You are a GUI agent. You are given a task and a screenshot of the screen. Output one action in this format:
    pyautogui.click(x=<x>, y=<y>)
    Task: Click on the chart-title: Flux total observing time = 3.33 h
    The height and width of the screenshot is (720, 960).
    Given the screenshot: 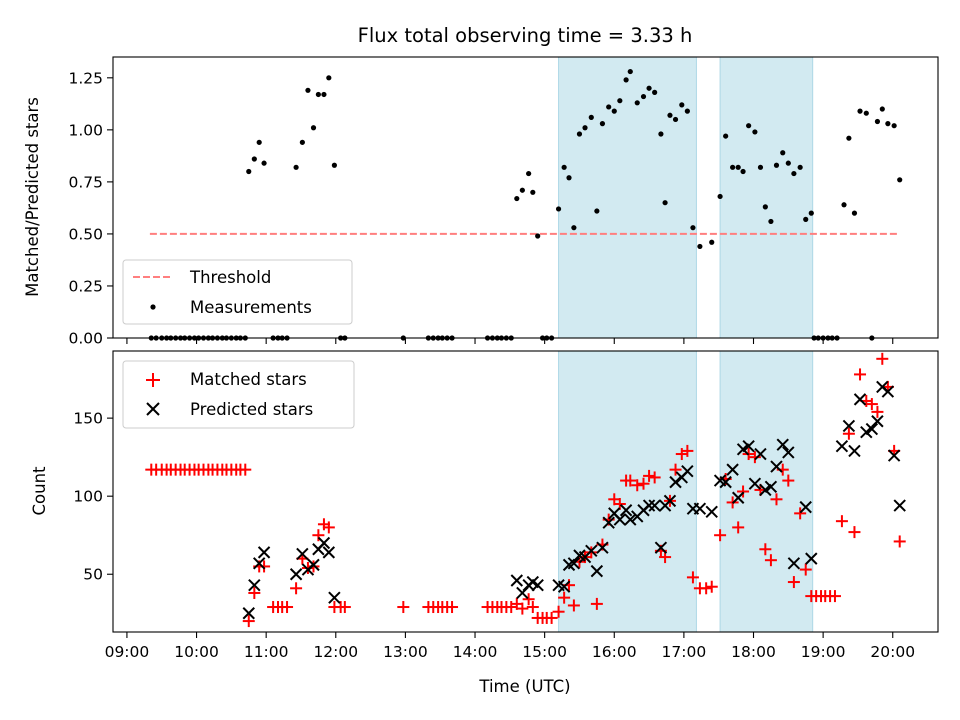 What is the action you would take?
    pyautogui.click(x=525, y=35)
    